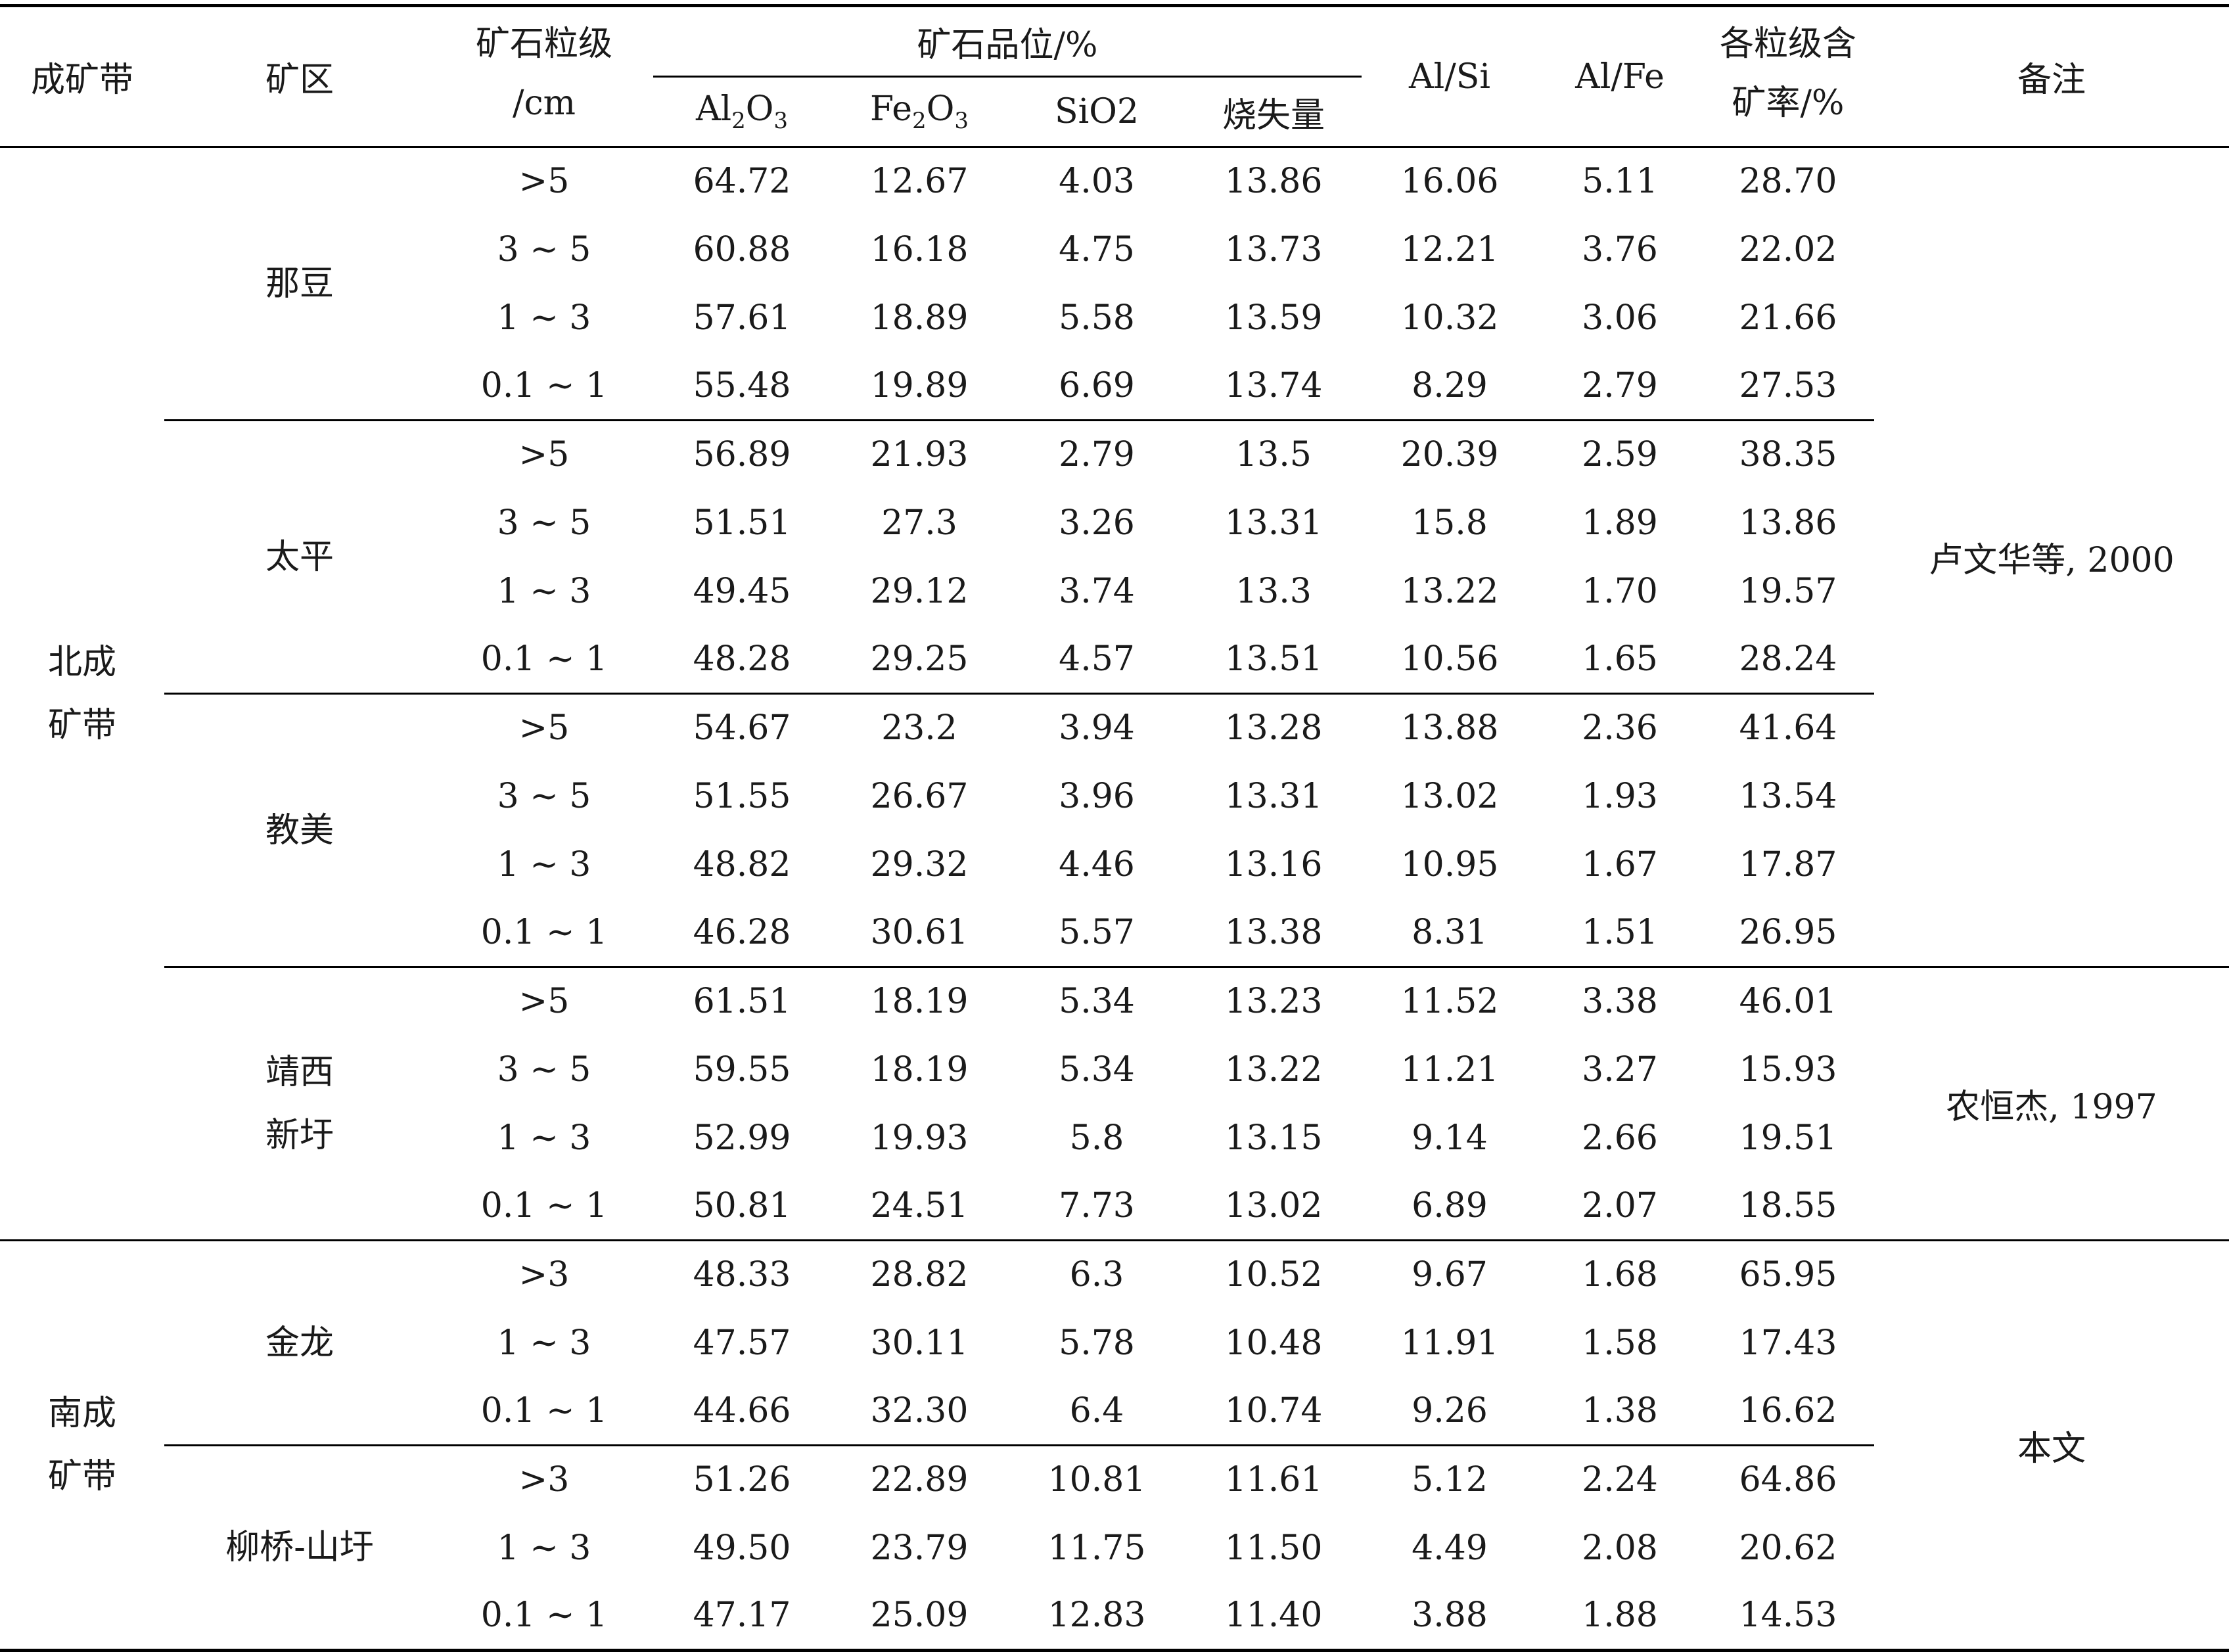  I want to click on alsi-cell: 9.67, so click(1450, 1275).